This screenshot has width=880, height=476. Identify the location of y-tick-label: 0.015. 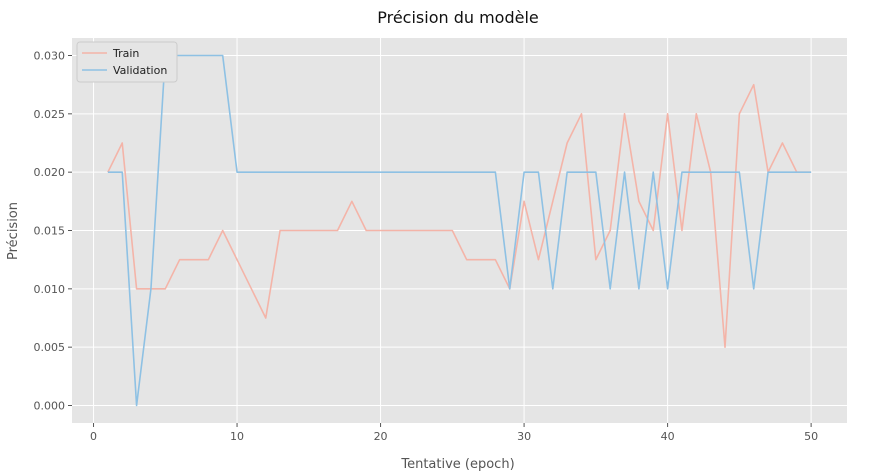
(50, 231).